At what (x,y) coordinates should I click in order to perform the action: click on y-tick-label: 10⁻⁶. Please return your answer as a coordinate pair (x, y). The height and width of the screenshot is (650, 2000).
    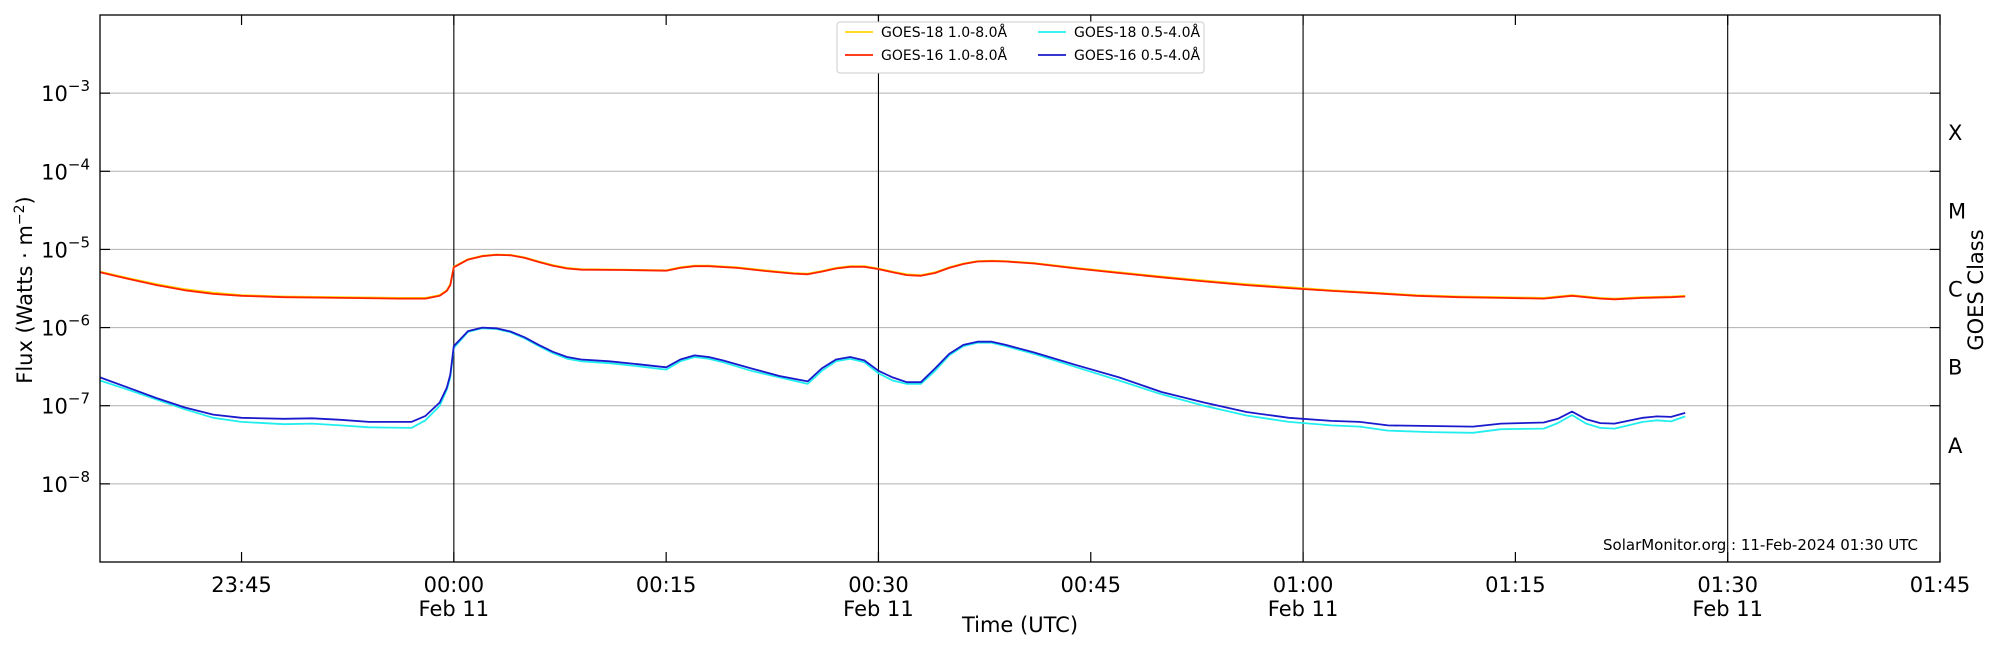
    Looking at the image, I should click on (65, 326).